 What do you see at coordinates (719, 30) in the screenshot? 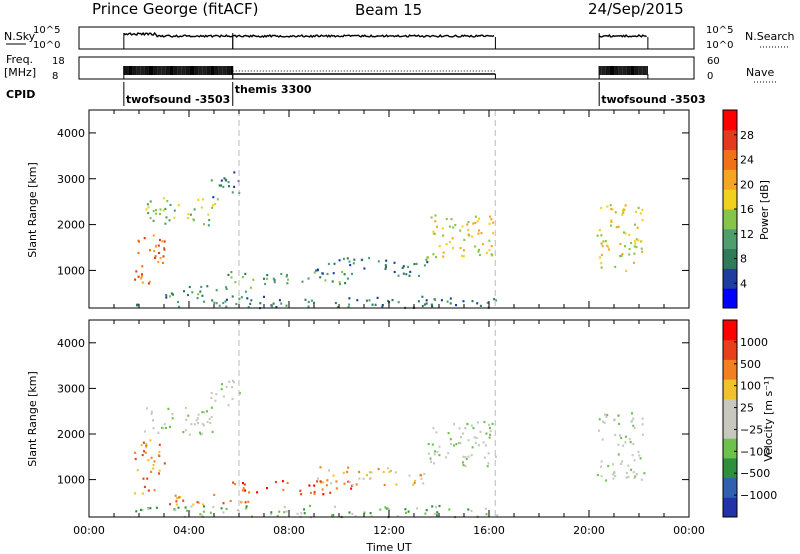
I see `nsearch-tick-top: 10^5` at bounding box center [719, 30].